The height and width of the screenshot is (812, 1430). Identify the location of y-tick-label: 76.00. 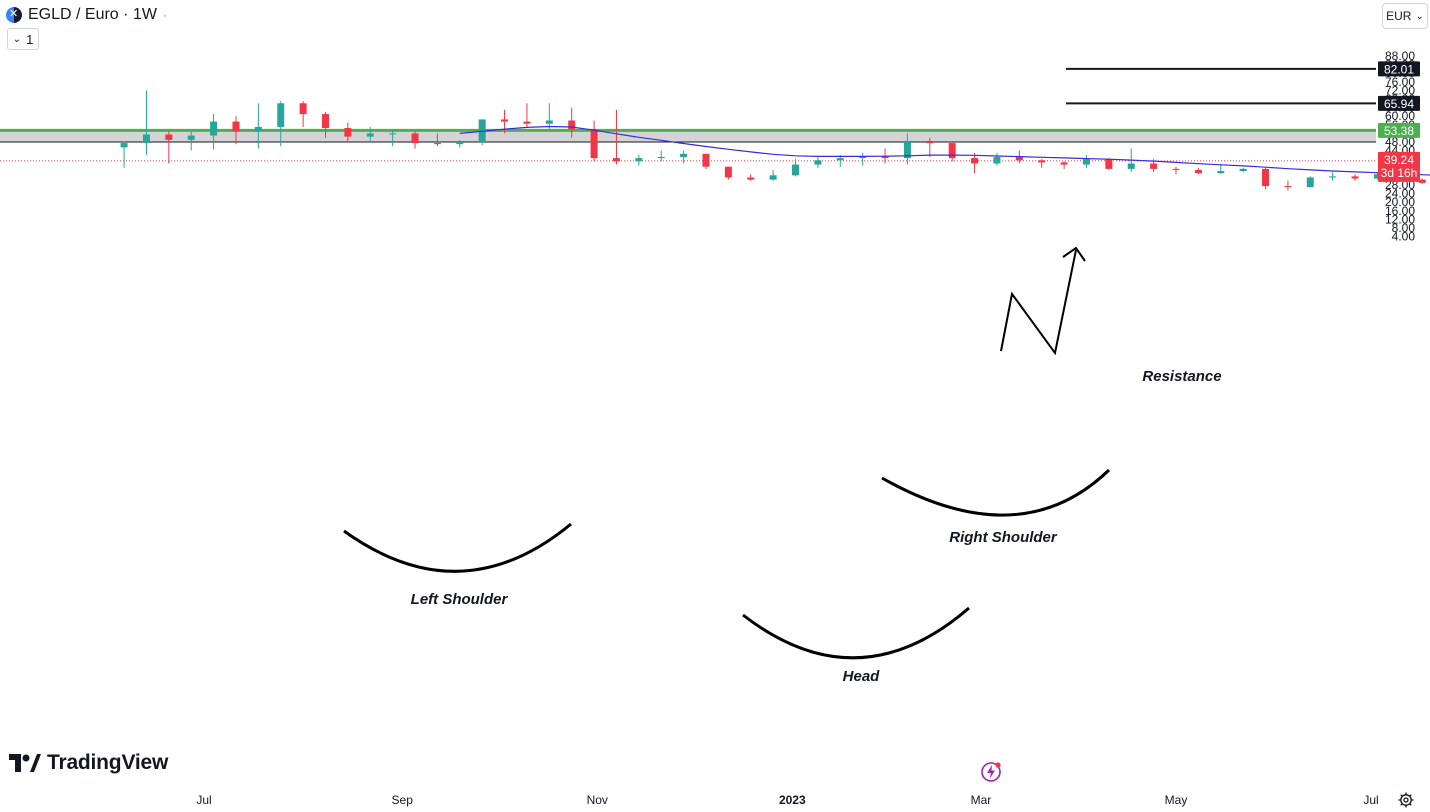
(1400, 82).